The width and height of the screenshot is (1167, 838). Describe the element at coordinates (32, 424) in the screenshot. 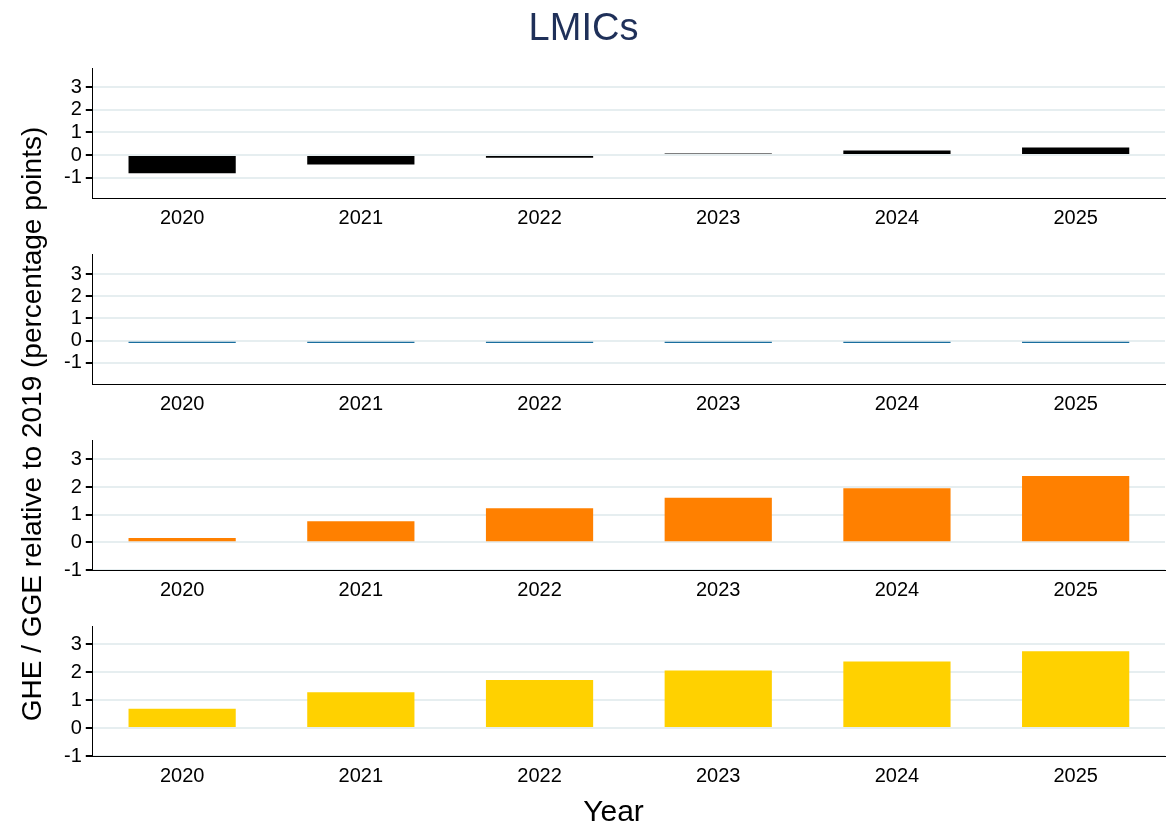

I see `y-axis-title: GHE / GGE relative to 2019 (percentage points)` at that location.